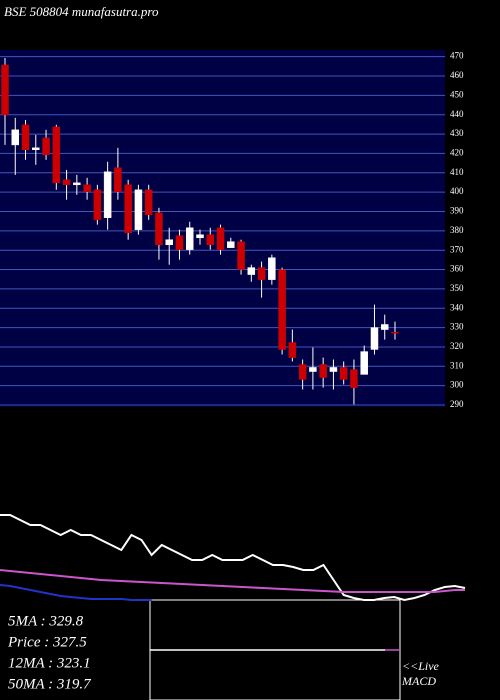 The width and height of the screenshot is (500, 700). I want to click on y-tick-label: 450, so click(457, 94).